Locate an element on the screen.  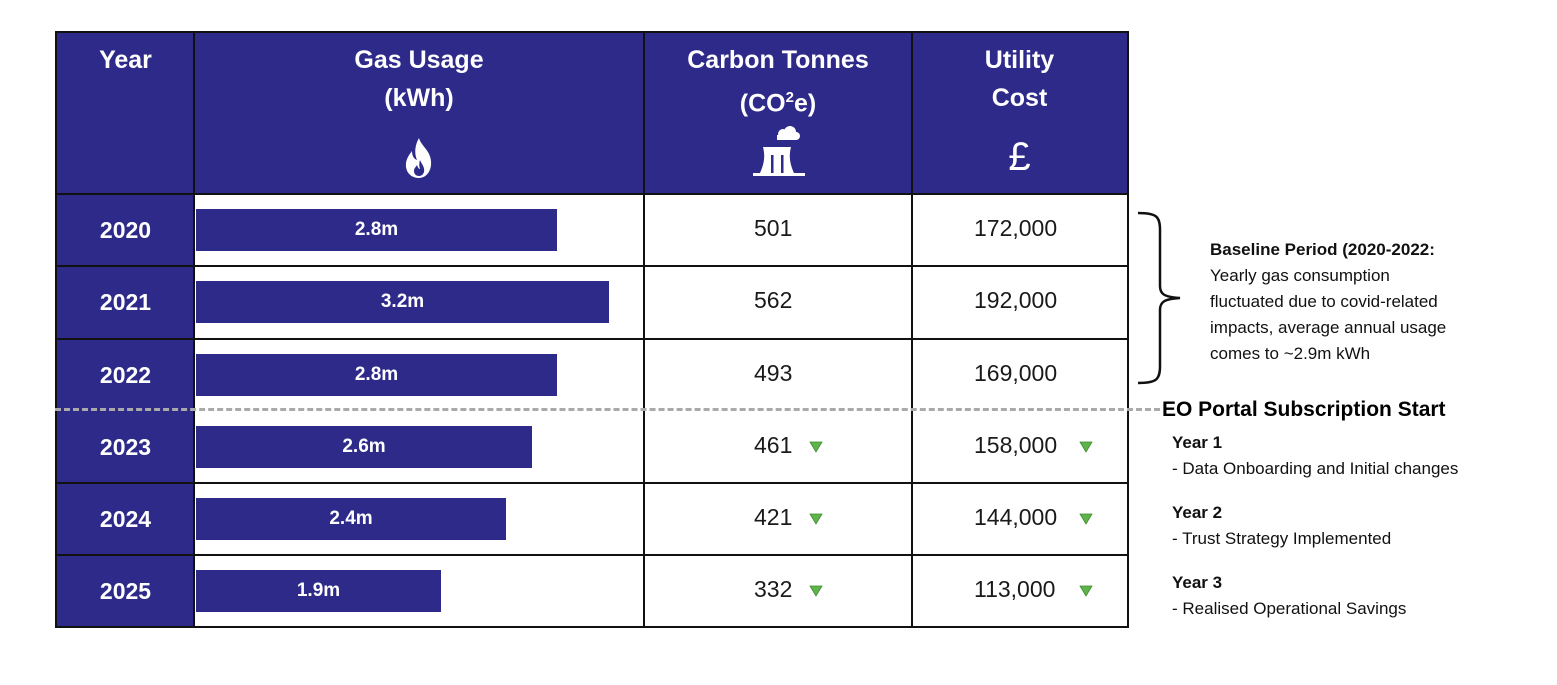
header-year: Year is located at coordinates (125, 113).